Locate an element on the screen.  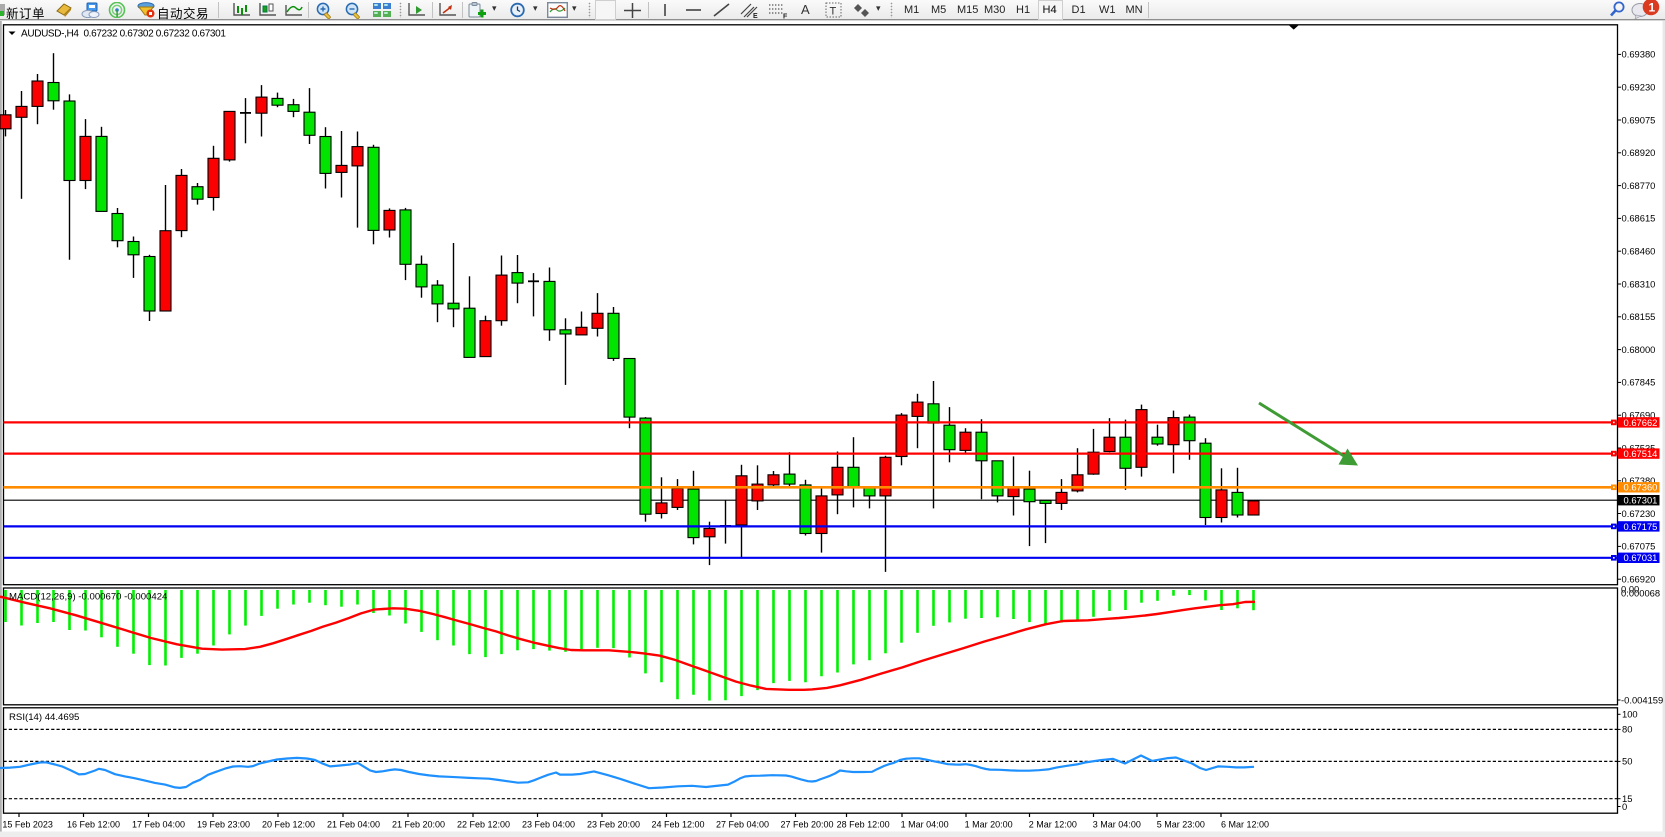
svg-text: 15 Feb 2023 is located at coordinates (27, 825).